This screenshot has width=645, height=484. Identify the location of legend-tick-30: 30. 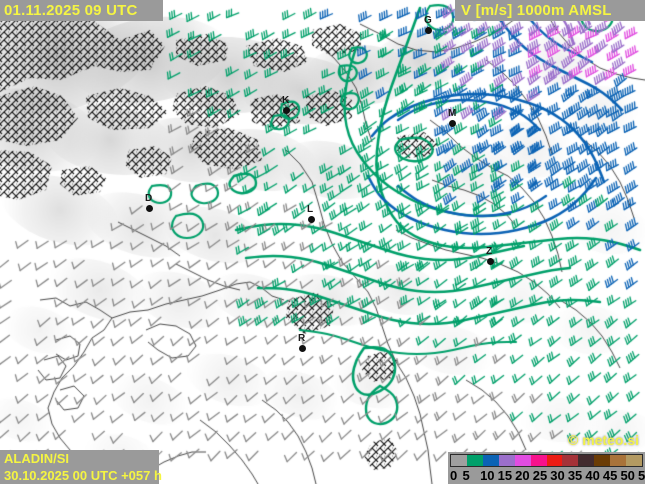
(557, 475).